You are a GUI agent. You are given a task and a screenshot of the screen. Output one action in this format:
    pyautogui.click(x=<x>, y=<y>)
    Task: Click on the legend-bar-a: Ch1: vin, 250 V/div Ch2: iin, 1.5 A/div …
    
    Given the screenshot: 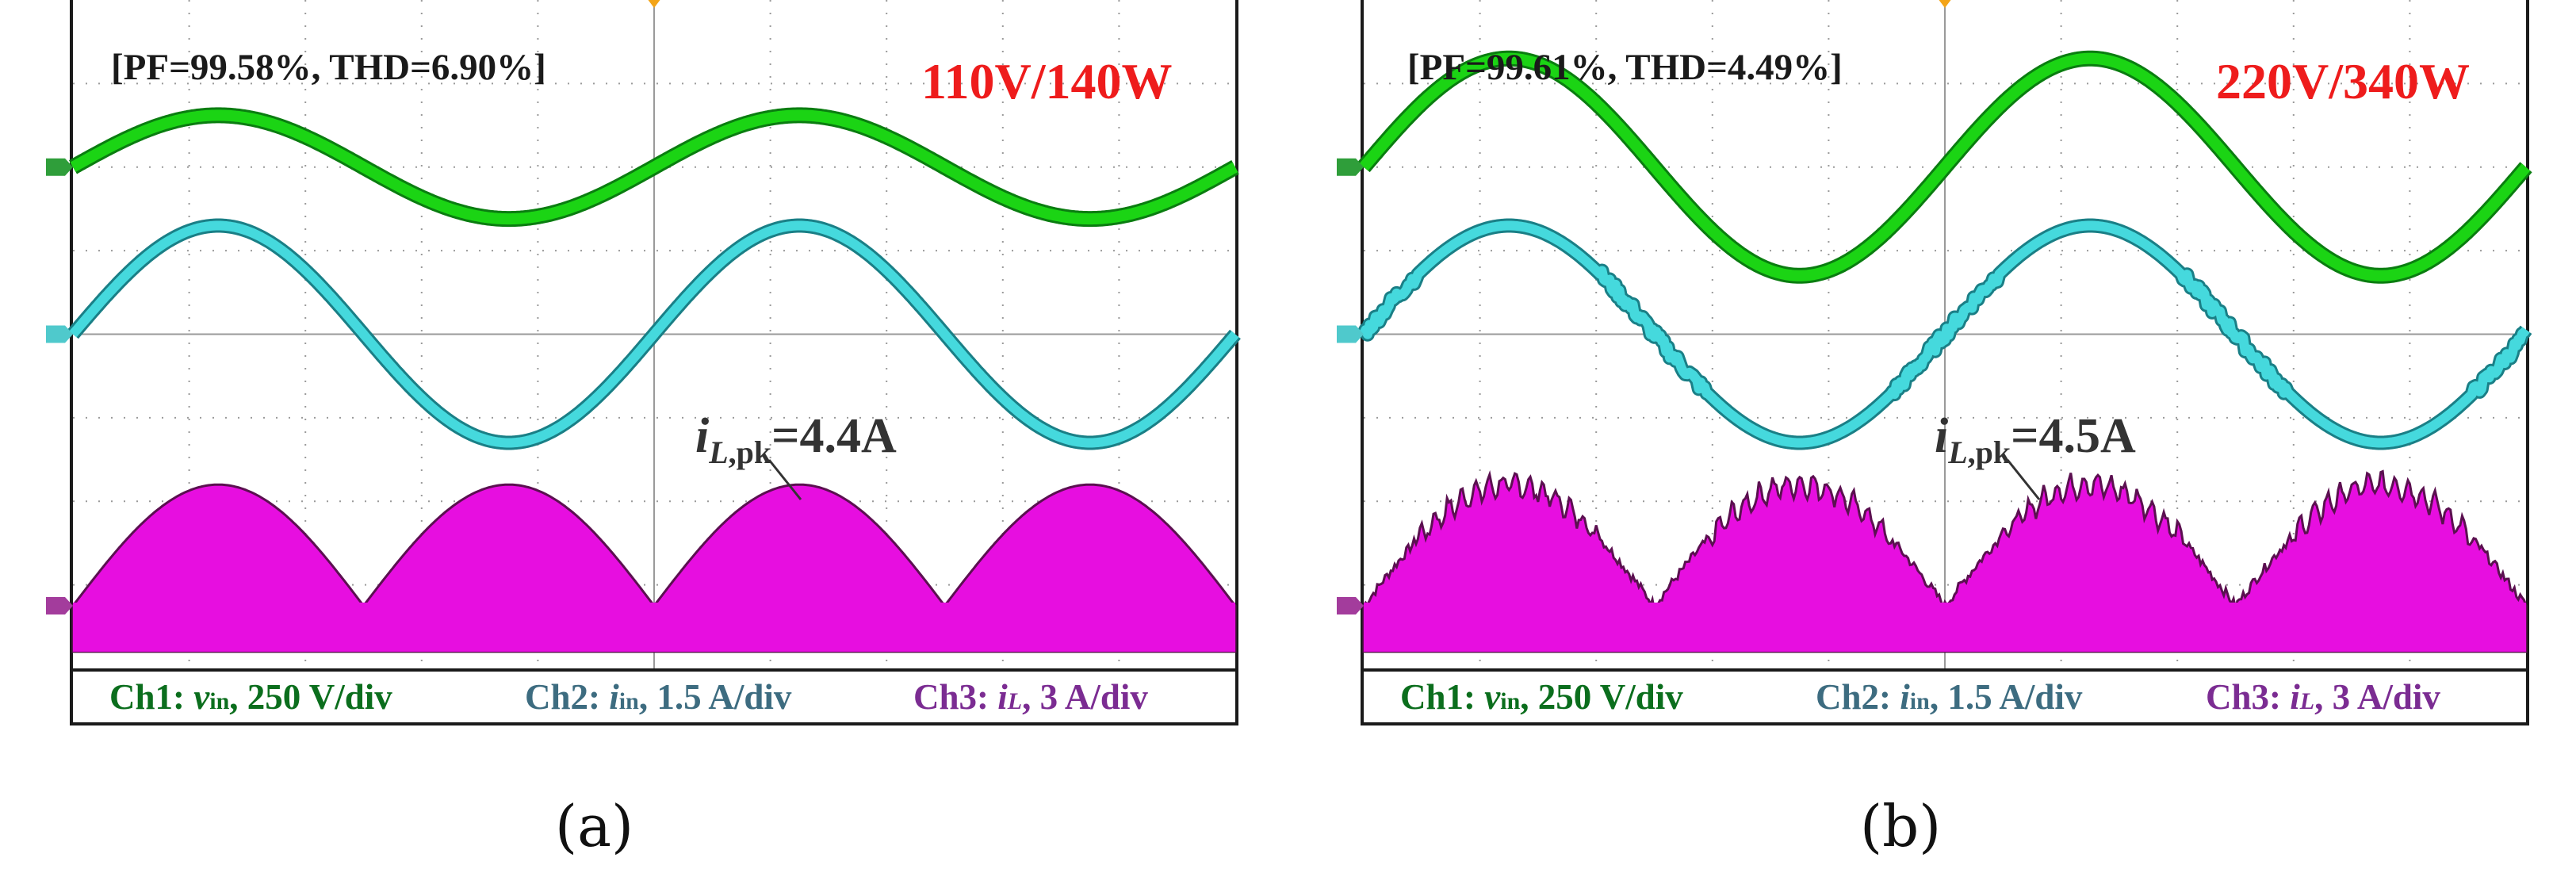 What is the action you would take?
    pyautogui.click(x=654, y=695)
    